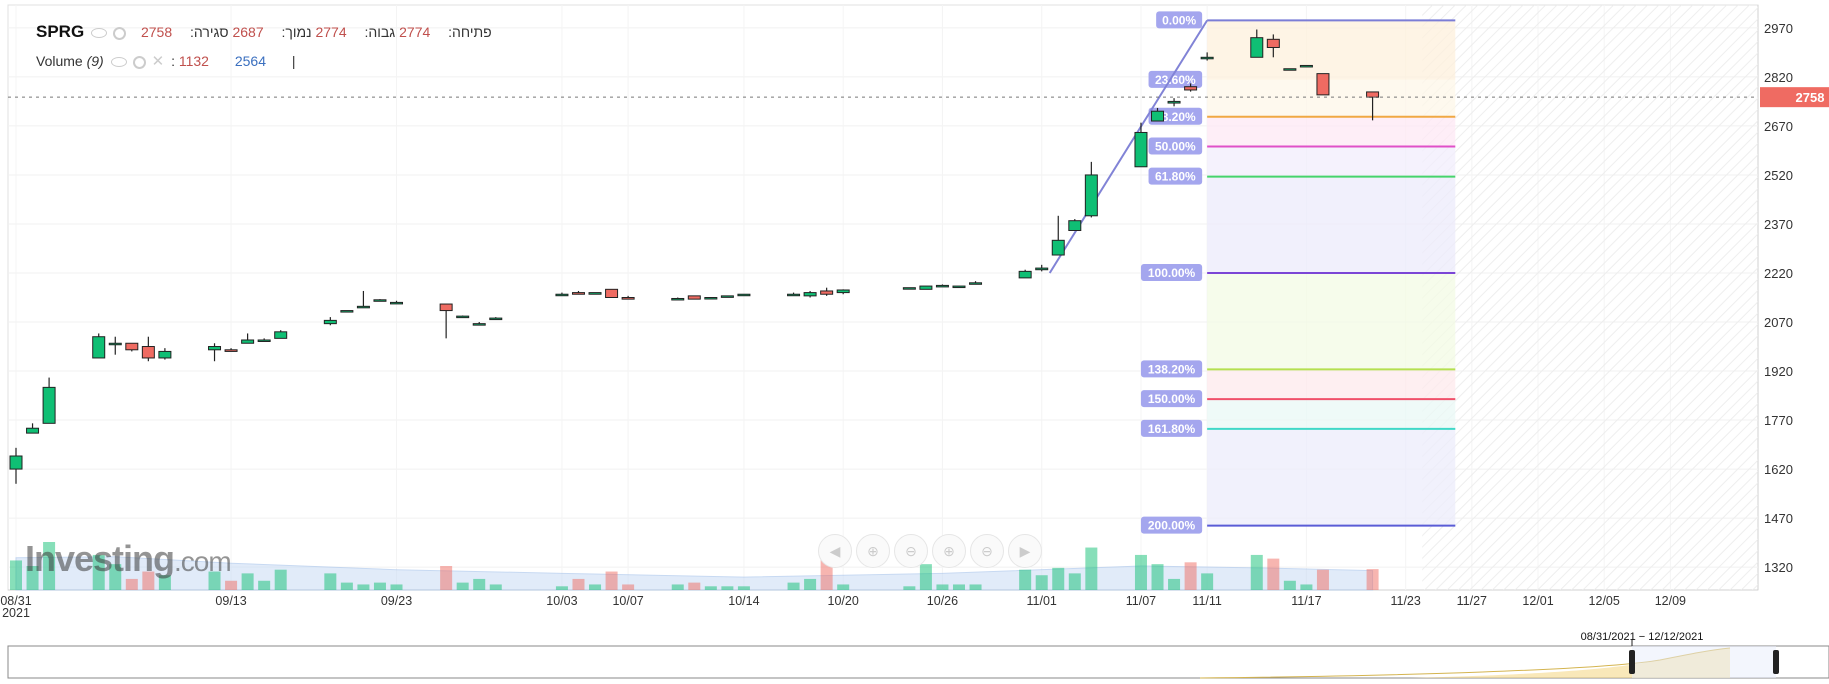 This screenshot has width=1829, height=684. Describe the element at coordinates (1306, 601) in the screenshot. I see `x-tick-label: 11/17` at that location.